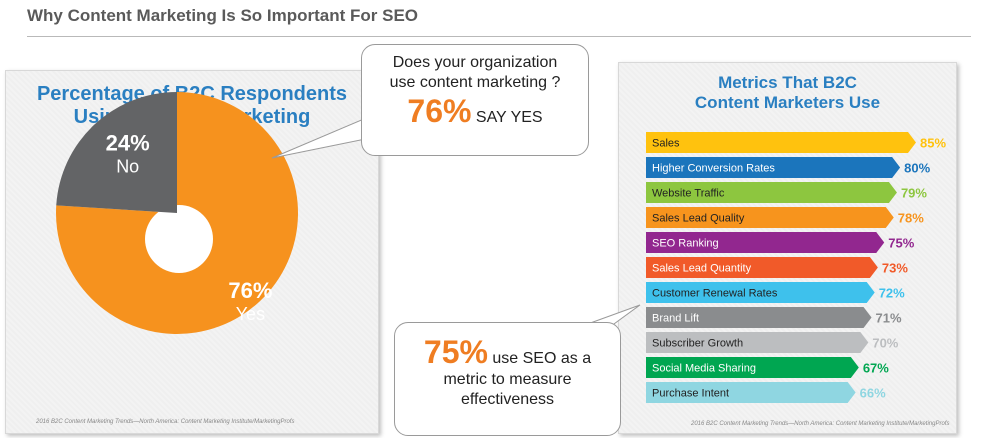 The width and height of the screenshot is (988, 438). What do you see at coordinates (759, 317) in the screenshot?
I see `bar-brand-lift` at bounding box center [759, 317].